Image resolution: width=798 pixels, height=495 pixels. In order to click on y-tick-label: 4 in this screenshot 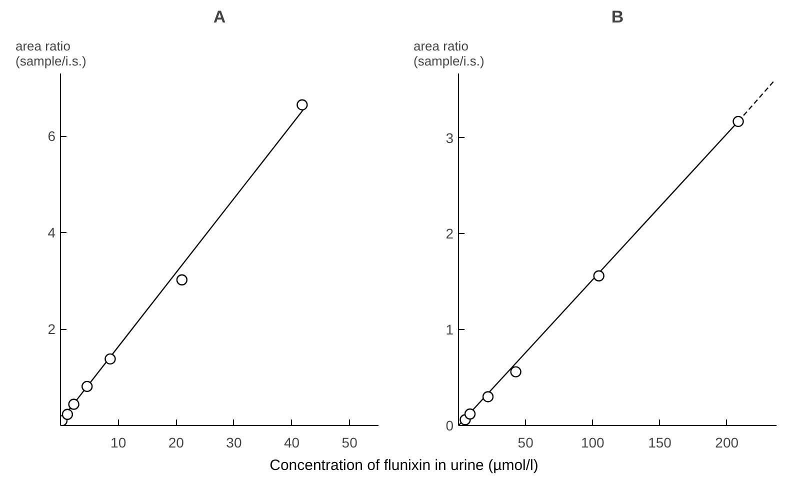, I will do `click(52, 232)`.